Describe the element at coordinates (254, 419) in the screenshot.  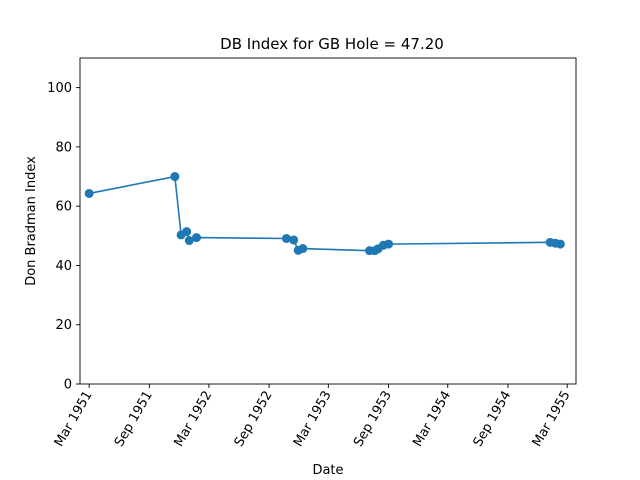
I see `x-tick-label: Sep 1952` at that location.